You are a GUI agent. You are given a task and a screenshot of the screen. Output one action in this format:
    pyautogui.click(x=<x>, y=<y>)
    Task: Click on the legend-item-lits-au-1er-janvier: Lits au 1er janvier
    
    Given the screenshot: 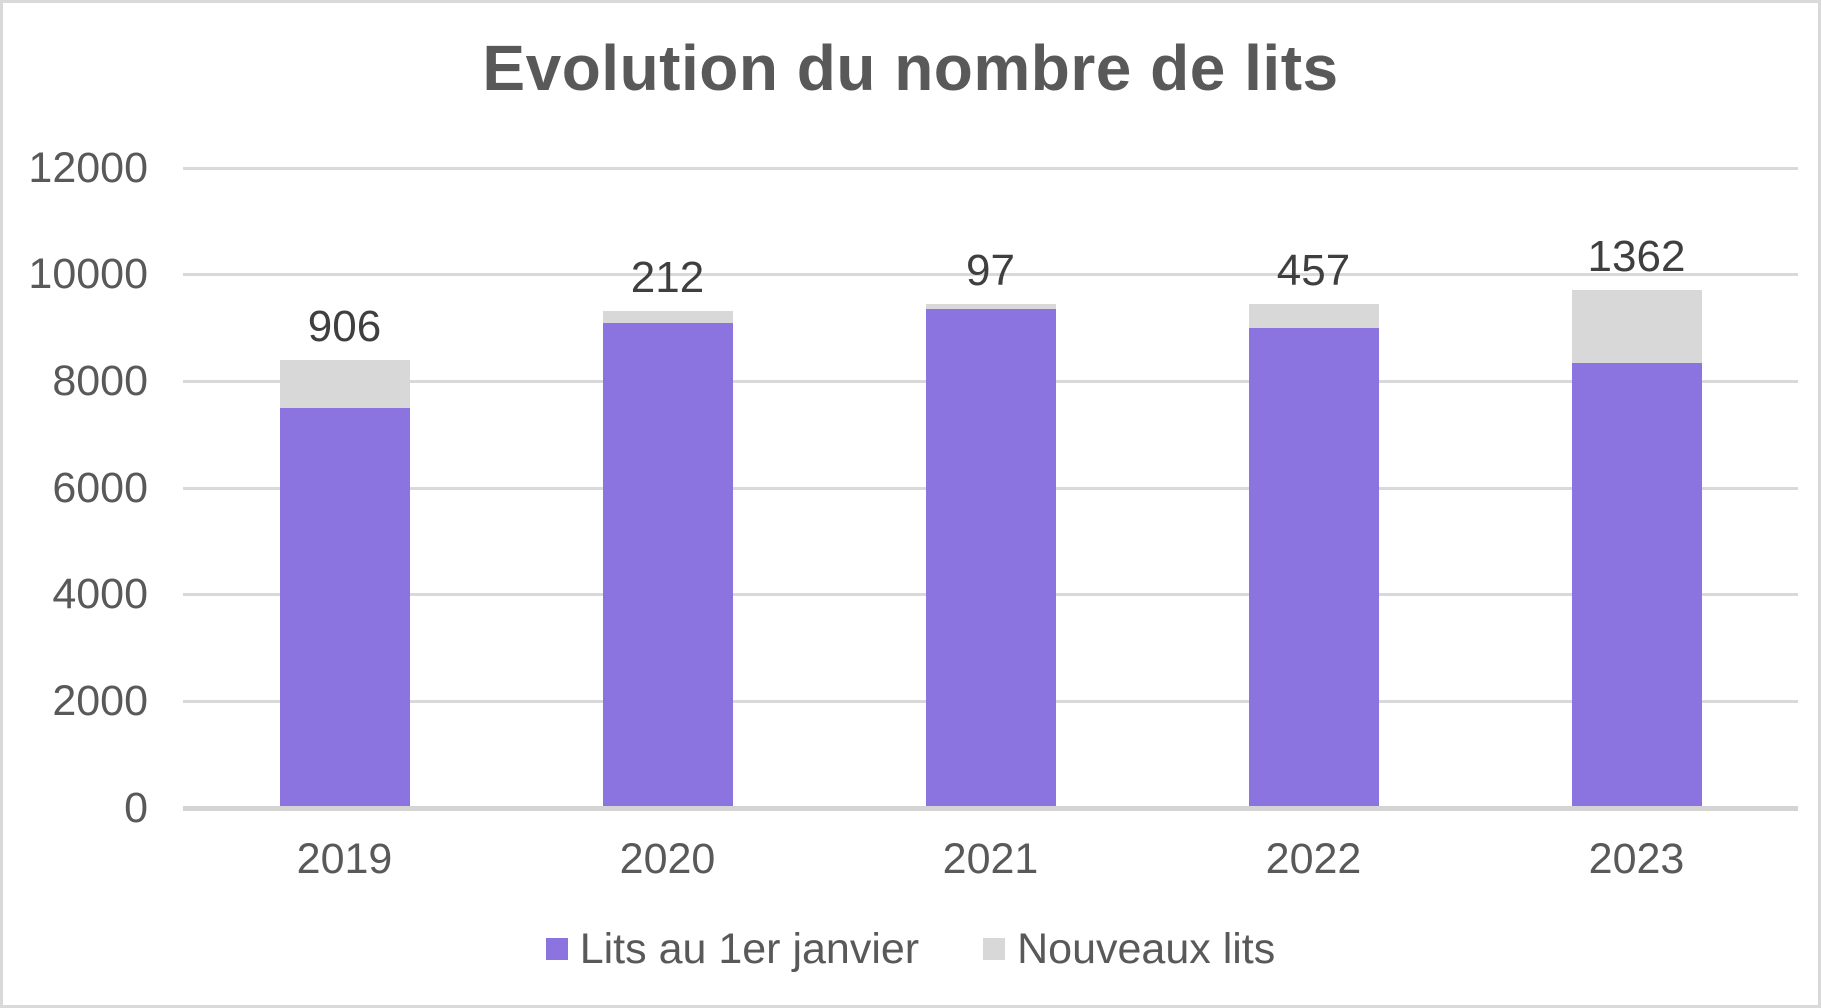 What is the action you would take?
    pyautogui.click(x=732, y=948)
    